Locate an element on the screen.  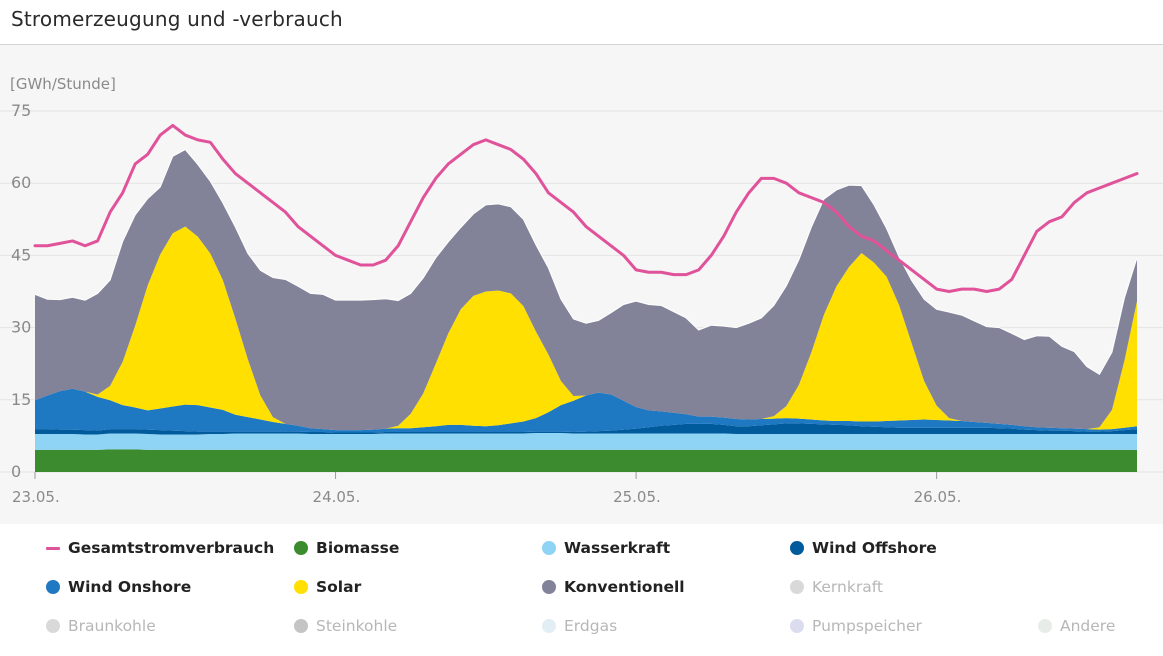
chart-header: Stromerzeugung und -verbrauch is located at coordinates (581, 22).